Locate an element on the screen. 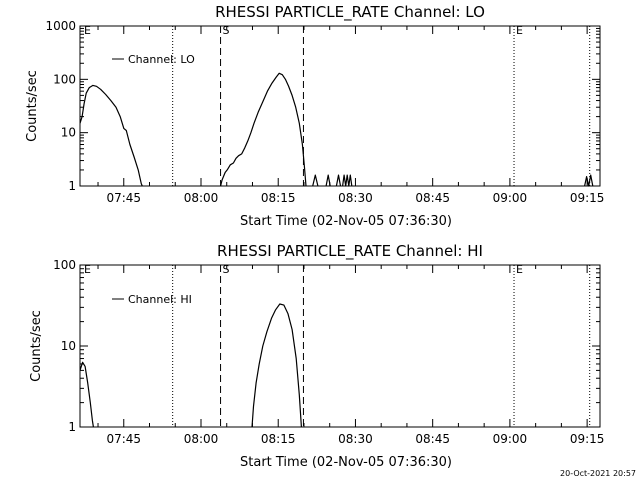  series-hi is located at coordinates (190, 365).